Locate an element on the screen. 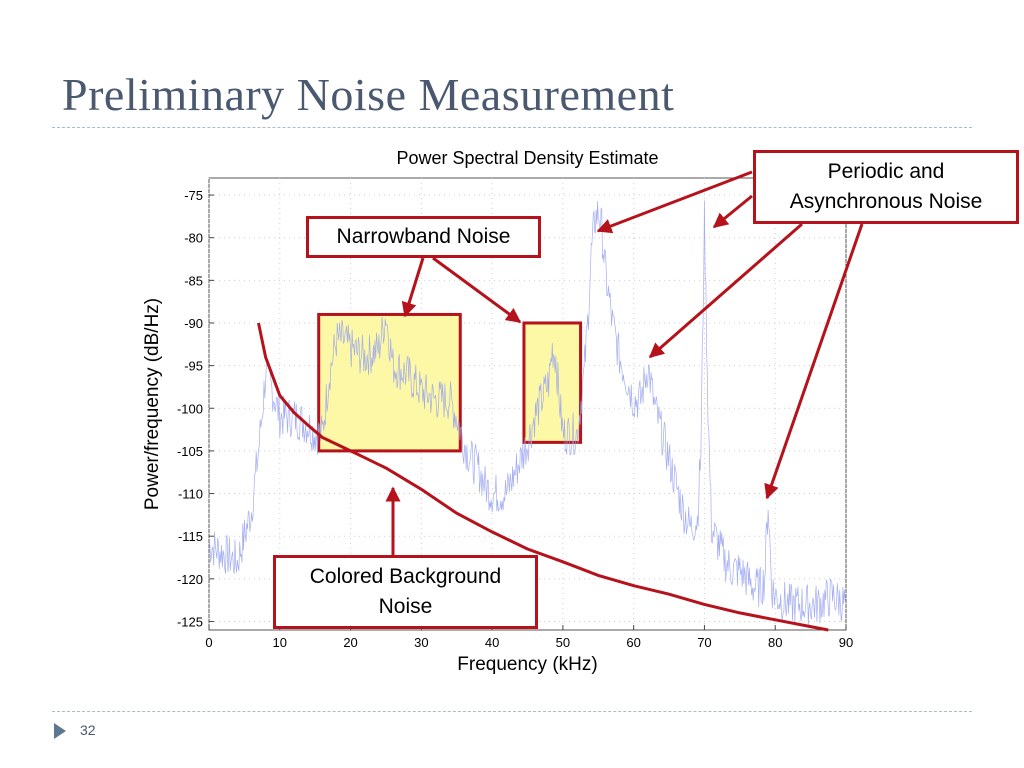  callout-narrowband: Narrowband Noise is located at coordinates (423, 237).